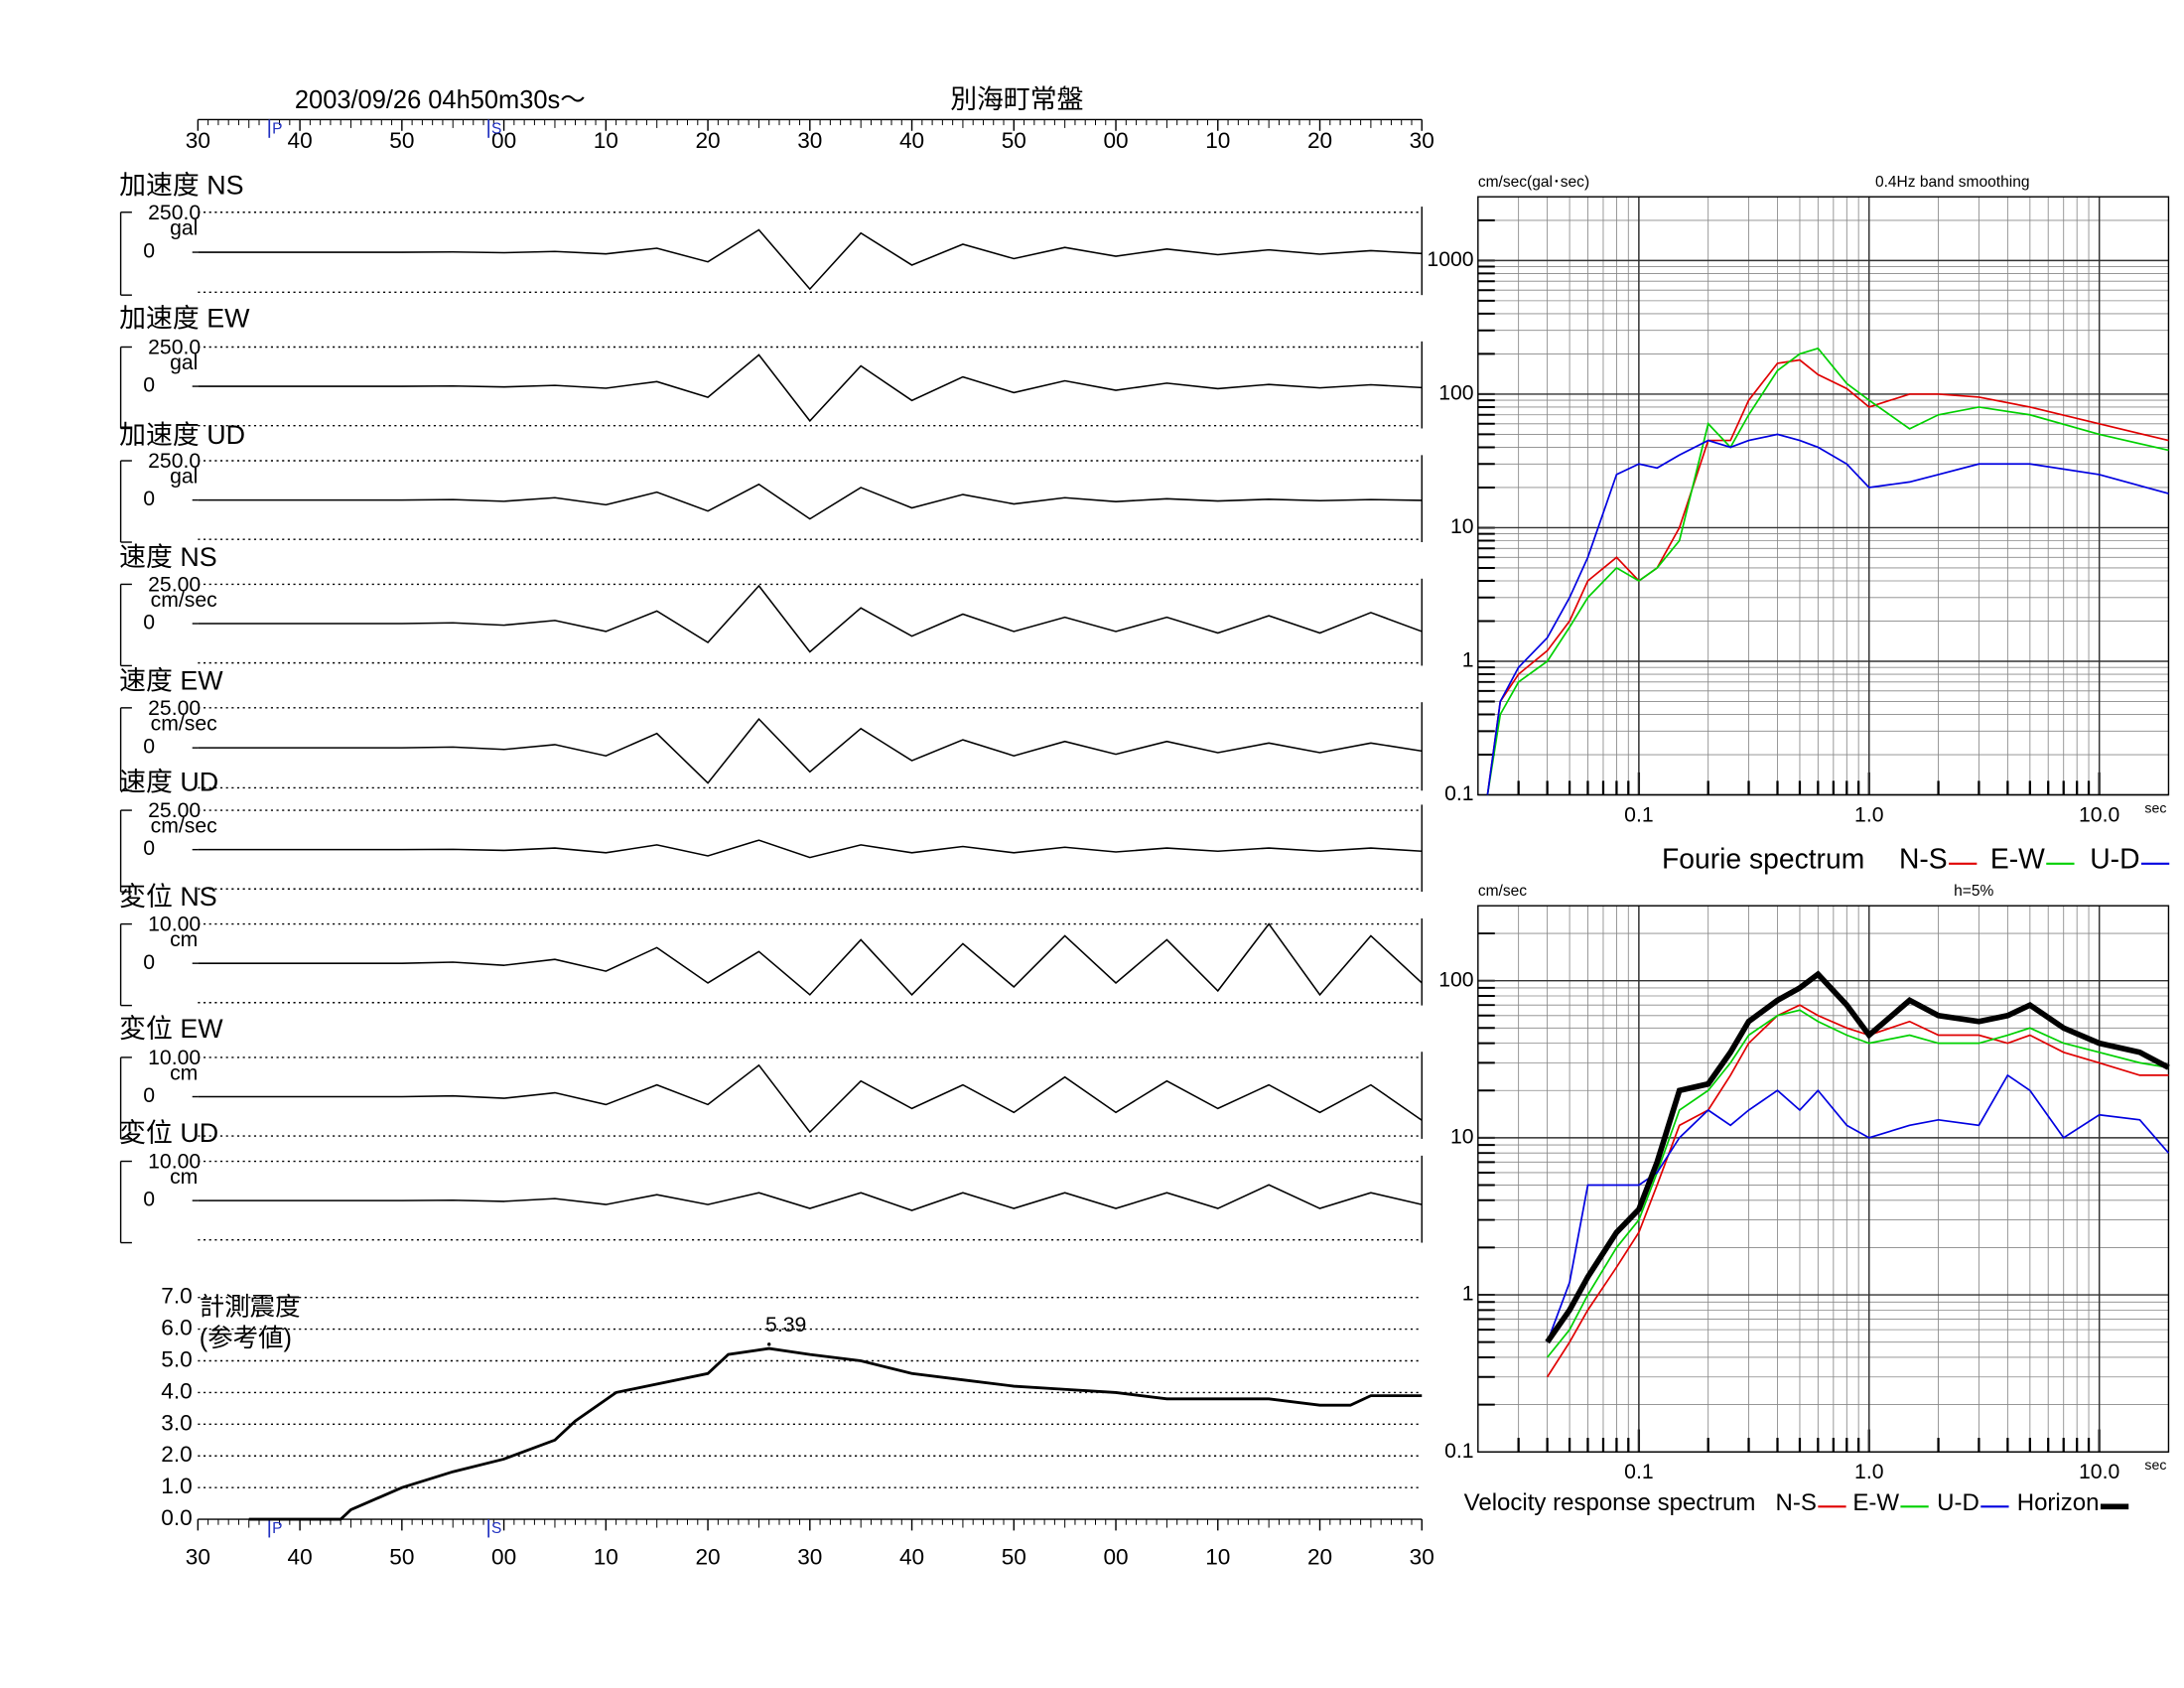 The width and height of the screenshot is (2184, 1688). Describe the element at coordinates (176, 1358) in the screenshot. I see `y-tick-label: 5.0` at that location.